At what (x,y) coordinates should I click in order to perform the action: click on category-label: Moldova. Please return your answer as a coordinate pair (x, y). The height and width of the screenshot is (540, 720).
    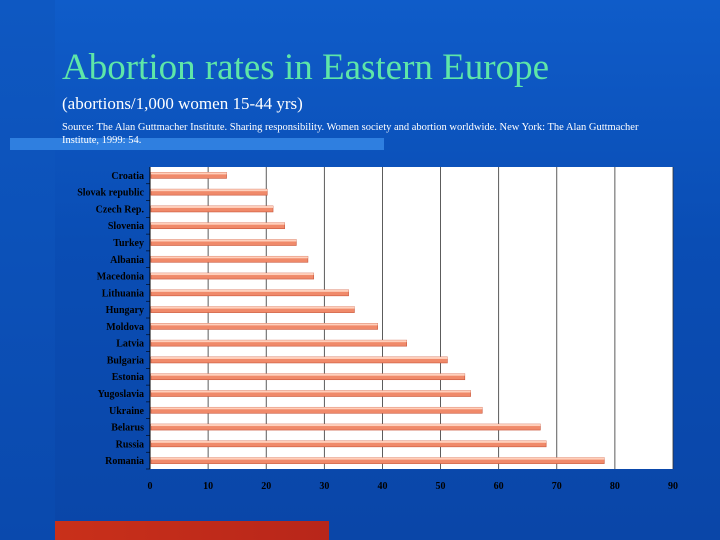
    Looking at the image, I should click on (125, 327).